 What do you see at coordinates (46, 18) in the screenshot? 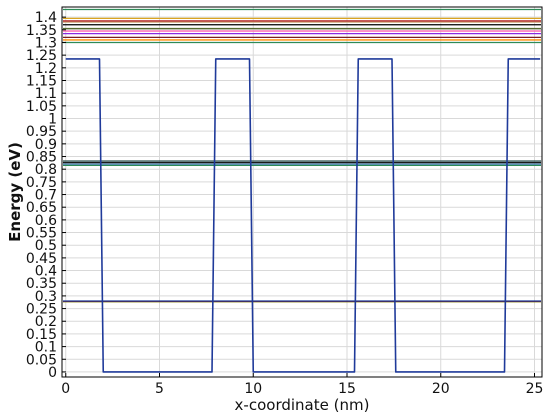
I see `y-tick-label: 1.4` at bounding box center [46, 18].